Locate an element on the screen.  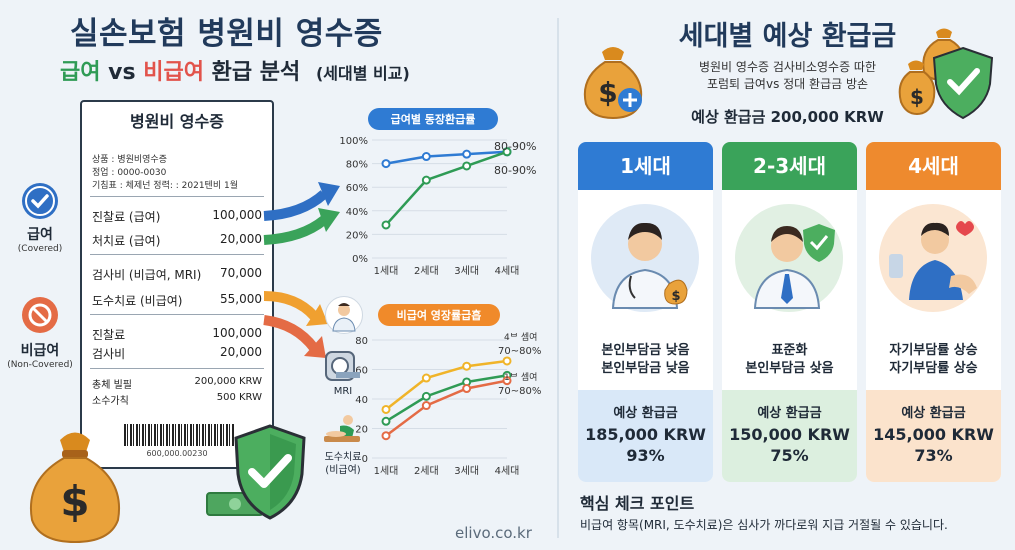
card-refund-percent: 73% is located at coordinates (933, 455).